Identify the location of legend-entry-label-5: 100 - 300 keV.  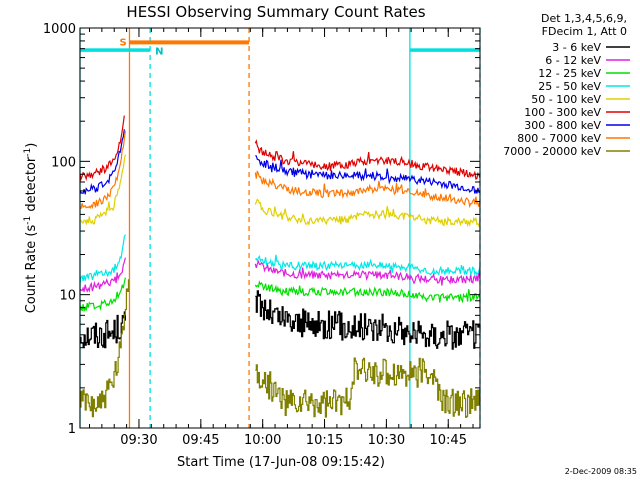
(562, 112).